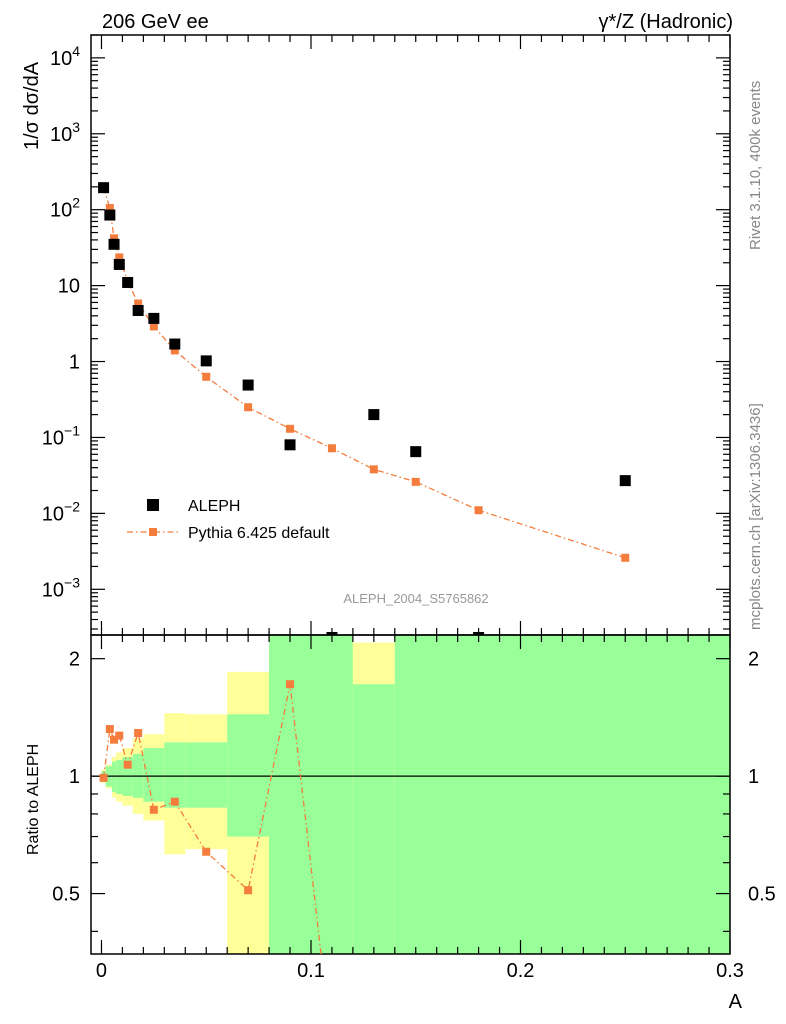 The height and width of the screenshot is (1024, 786). What do you see at coordinates (74, 660) in the screenshot?
I see `ratio-y-tick-label-left: 2` at bounding box center [74, 660].